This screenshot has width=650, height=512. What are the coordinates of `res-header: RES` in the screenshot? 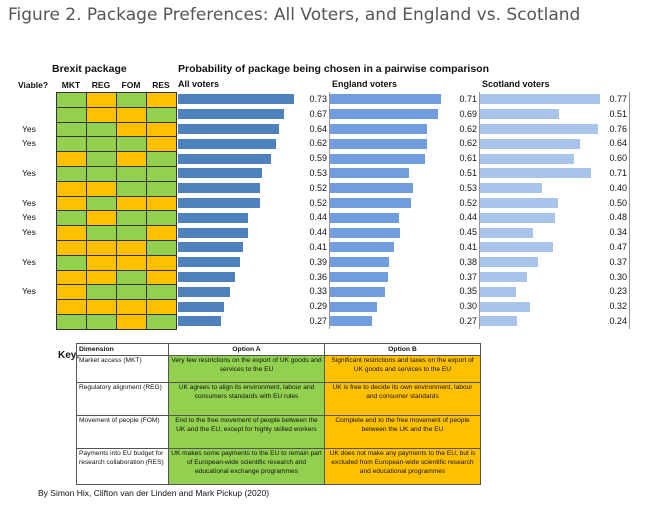 It's located at (161, 85).